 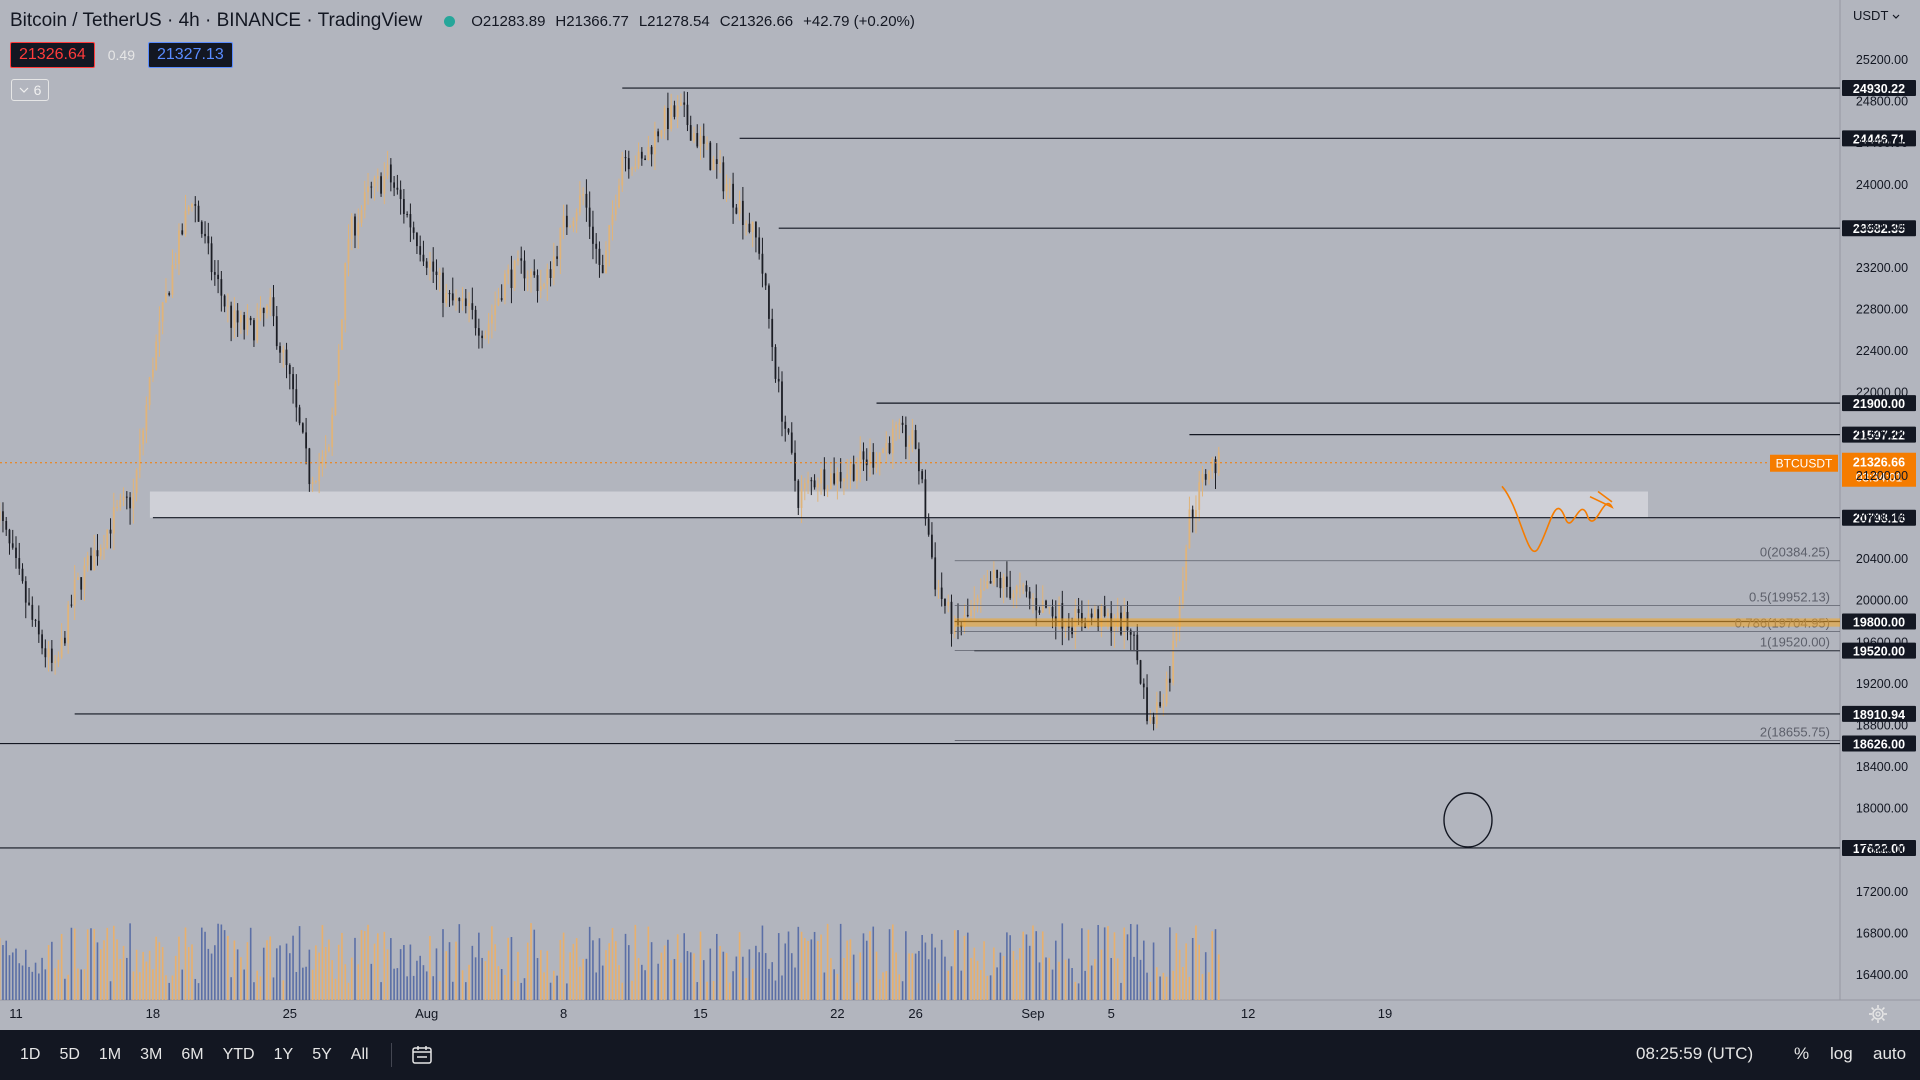 What do you see at coordinates (563, 1013) in the screenshot?
I see `x-tick-label: 8` at bounding box center [563, 1013].